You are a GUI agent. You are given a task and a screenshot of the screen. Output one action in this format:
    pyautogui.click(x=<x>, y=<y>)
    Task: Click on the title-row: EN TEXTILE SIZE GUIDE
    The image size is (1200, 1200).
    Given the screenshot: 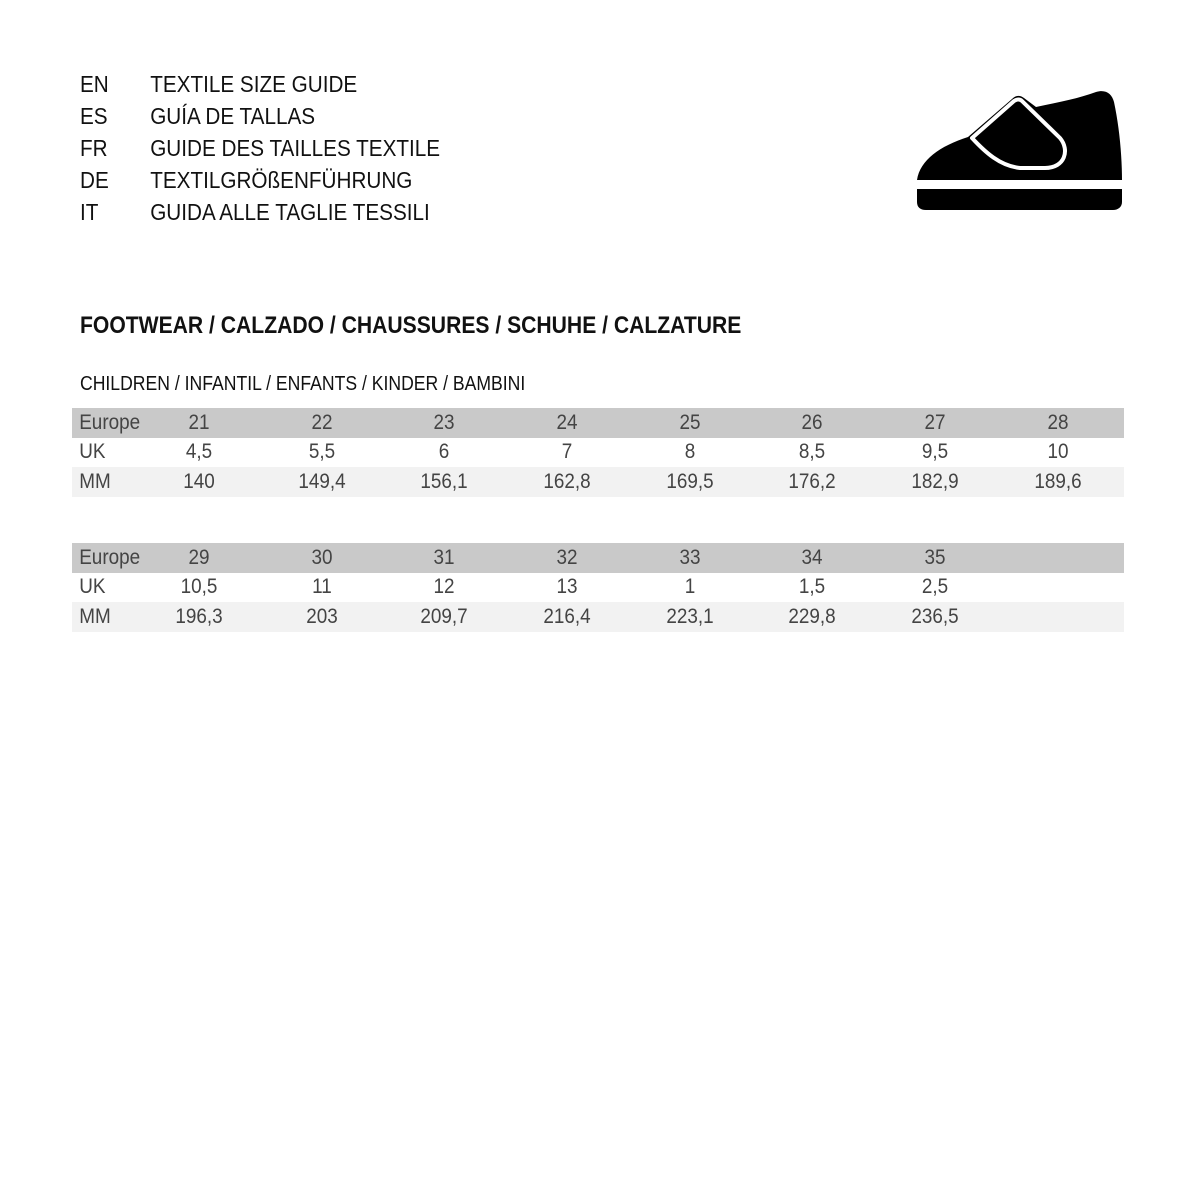 What is the action you would take?
    pyautogui.click(x=260, y=84)
    